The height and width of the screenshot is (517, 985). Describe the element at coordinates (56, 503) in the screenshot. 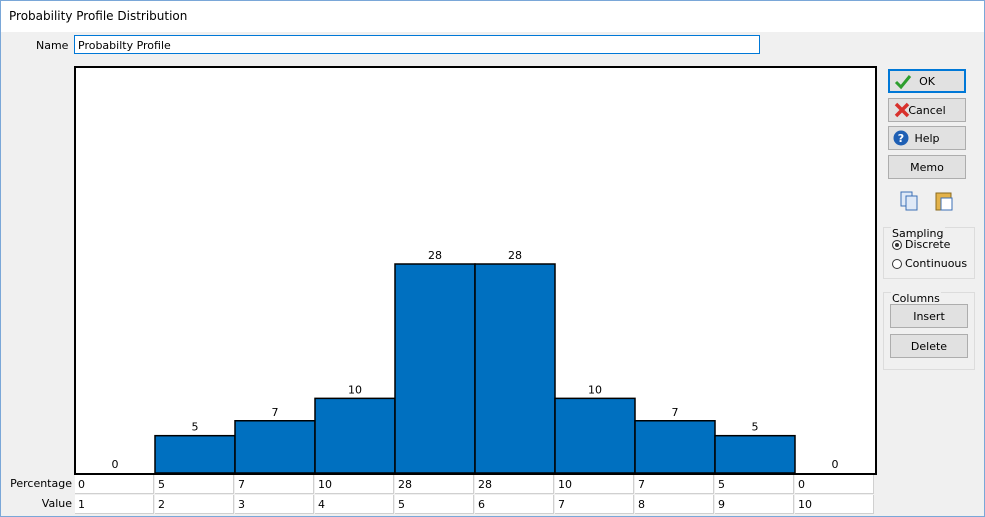

I see `row-label: Value` at that location.